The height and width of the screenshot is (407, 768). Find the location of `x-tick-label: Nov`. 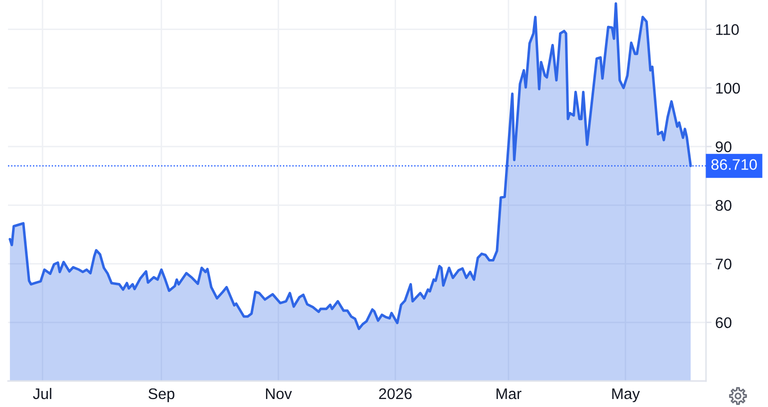

x-tick-label: Nov is located at coordinates (279, 394).